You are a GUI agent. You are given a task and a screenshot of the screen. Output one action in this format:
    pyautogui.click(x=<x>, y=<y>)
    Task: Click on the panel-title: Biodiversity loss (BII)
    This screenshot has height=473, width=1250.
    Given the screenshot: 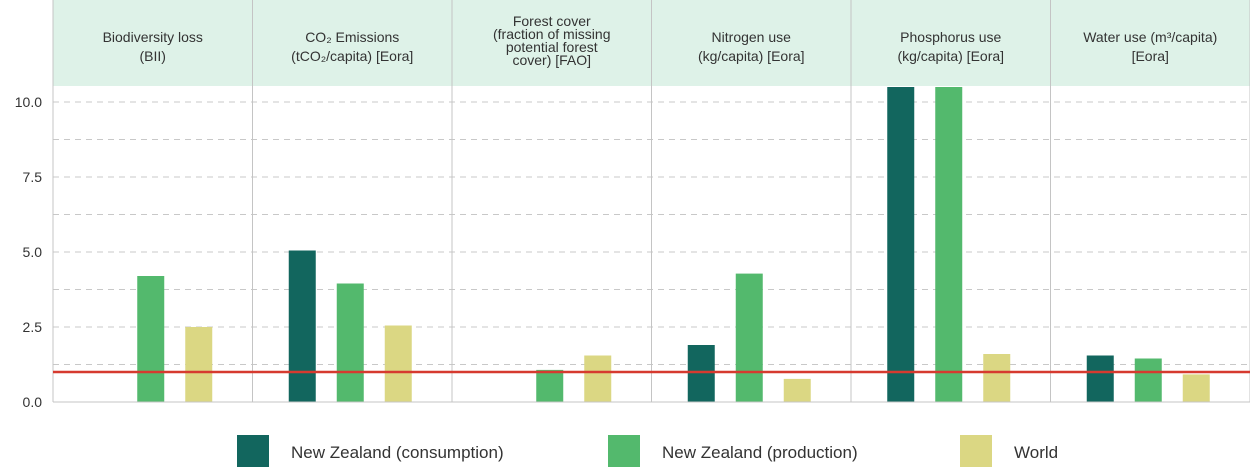 What is the action you would take?
    pyautogui.click(x=153, y=46)
    